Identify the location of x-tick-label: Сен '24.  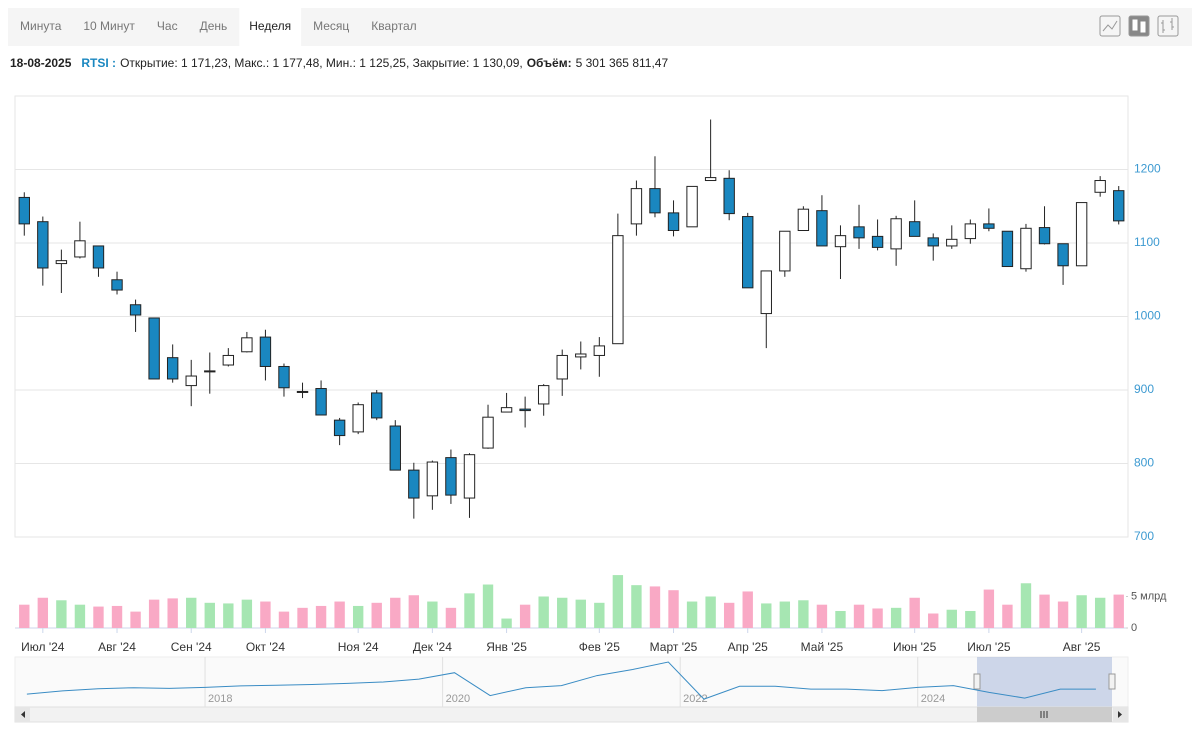
(191, 647).